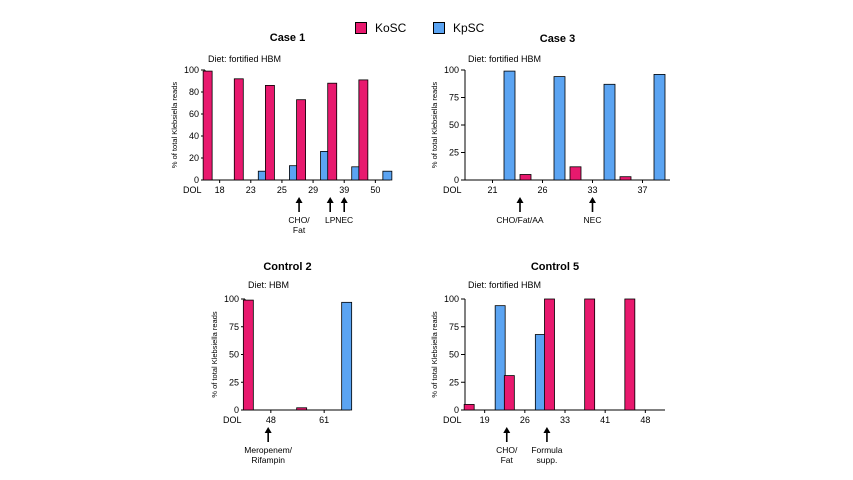 The width and height of the screenshot is (853, 480). I want to click on chart-title: Case 3, so click(557, 39).